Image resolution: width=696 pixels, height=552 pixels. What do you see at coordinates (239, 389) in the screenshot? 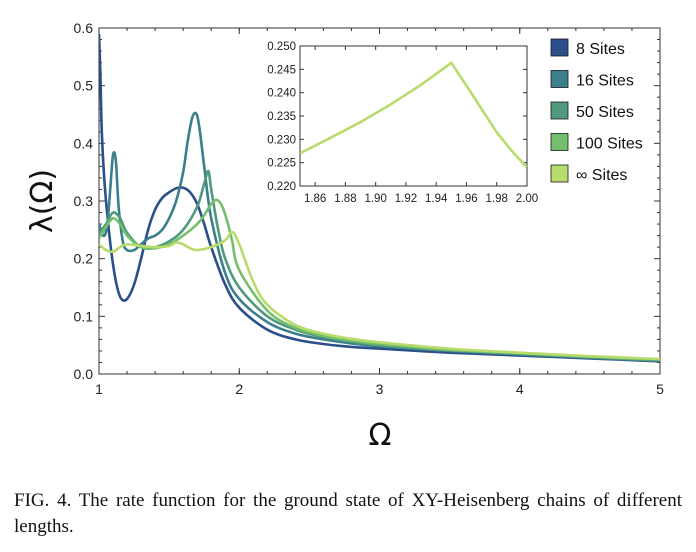
I see `x-tick-label: 2` at bounding box center [239, 389].